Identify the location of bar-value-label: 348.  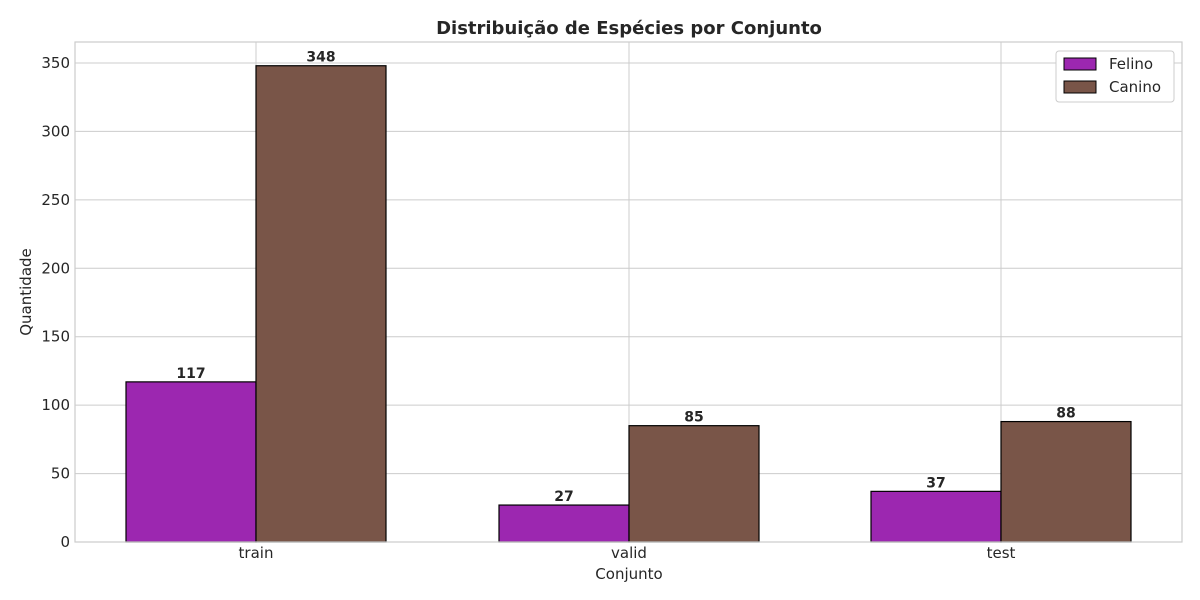
(320, 58).